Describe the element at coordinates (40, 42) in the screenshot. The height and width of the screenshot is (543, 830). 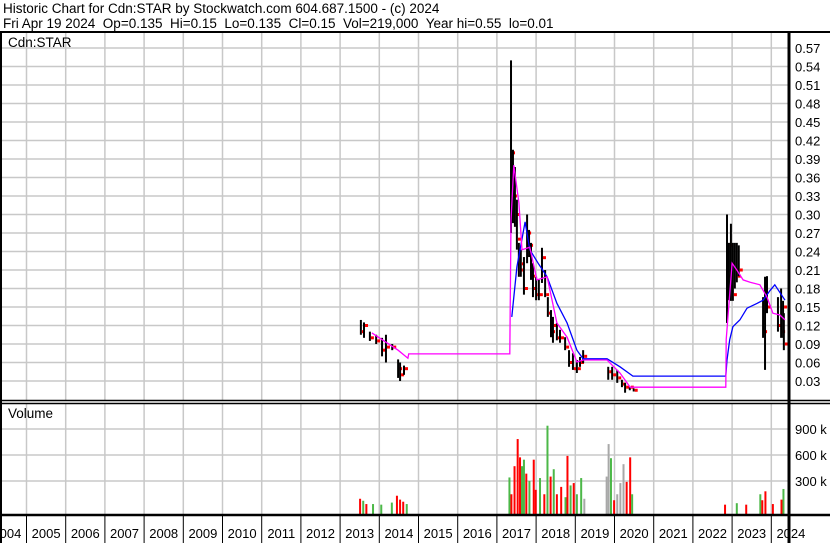
I see `symbol-label: Cdn:STAR` at that location.